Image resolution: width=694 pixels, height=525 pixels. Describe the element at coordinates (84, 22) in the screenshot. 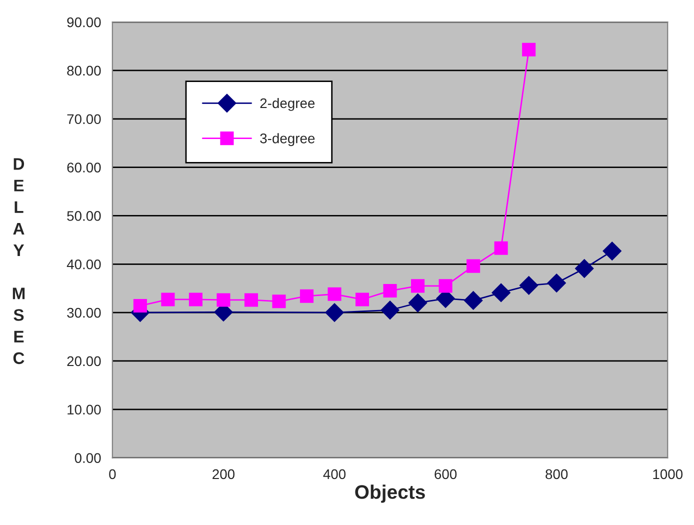

I see `y-tick-label: 90.00` at that location.